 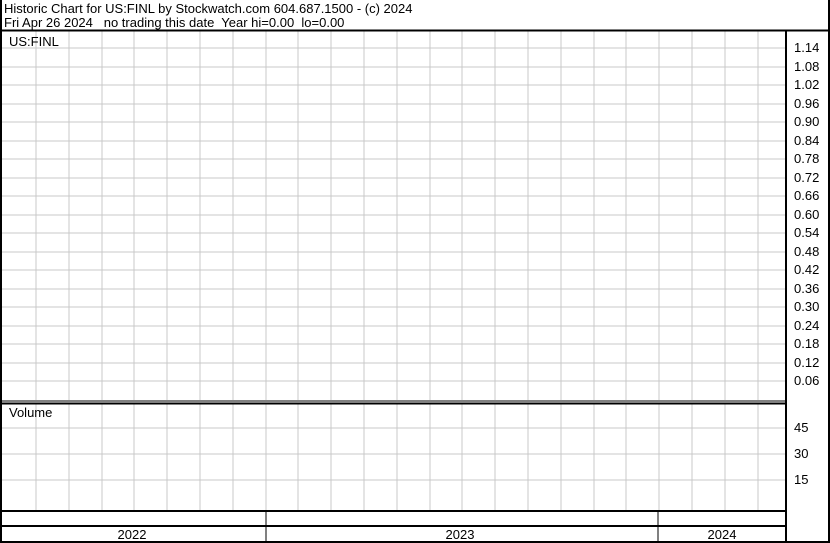 I want to click on volume-panel-title: Volume, so click(x=31, y=412).